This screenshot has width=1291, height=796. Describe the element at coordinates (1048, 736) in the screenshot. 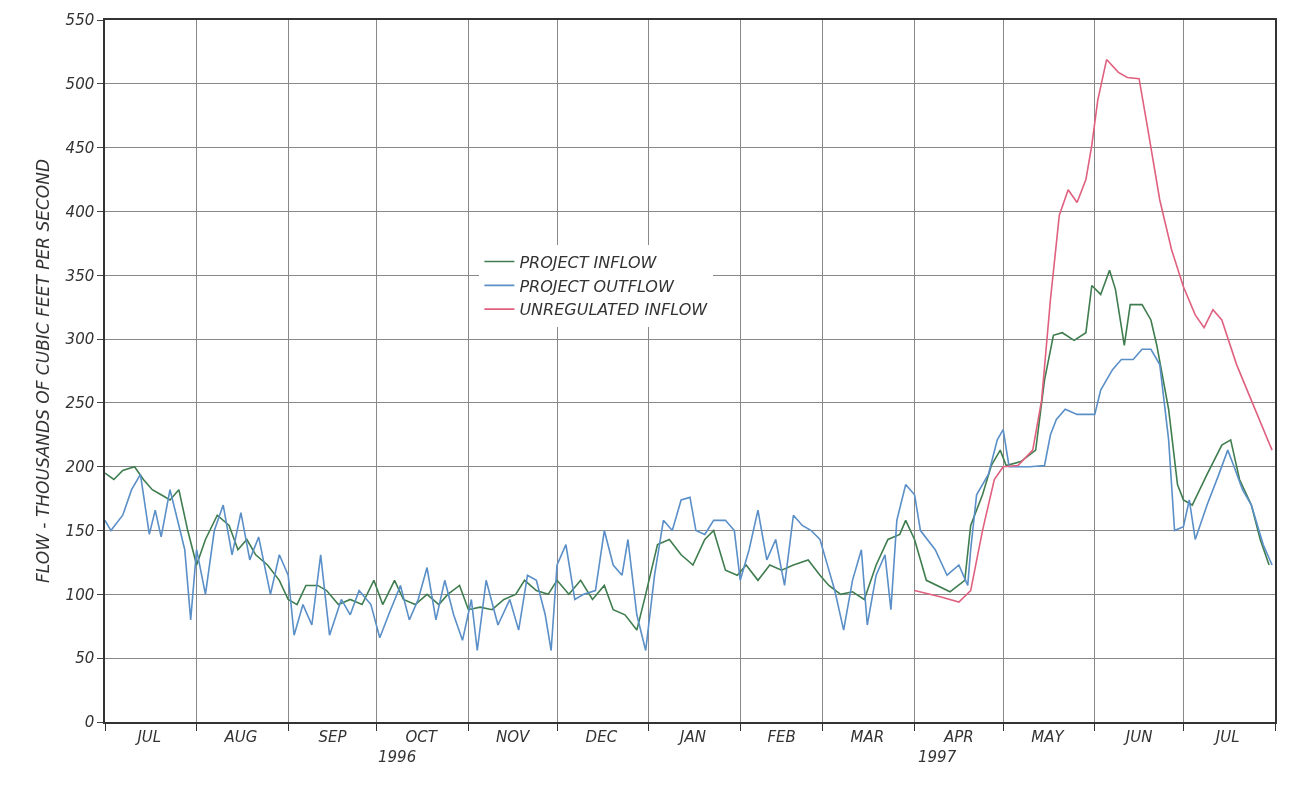

I see `x-tick-label: MAY` at that location.